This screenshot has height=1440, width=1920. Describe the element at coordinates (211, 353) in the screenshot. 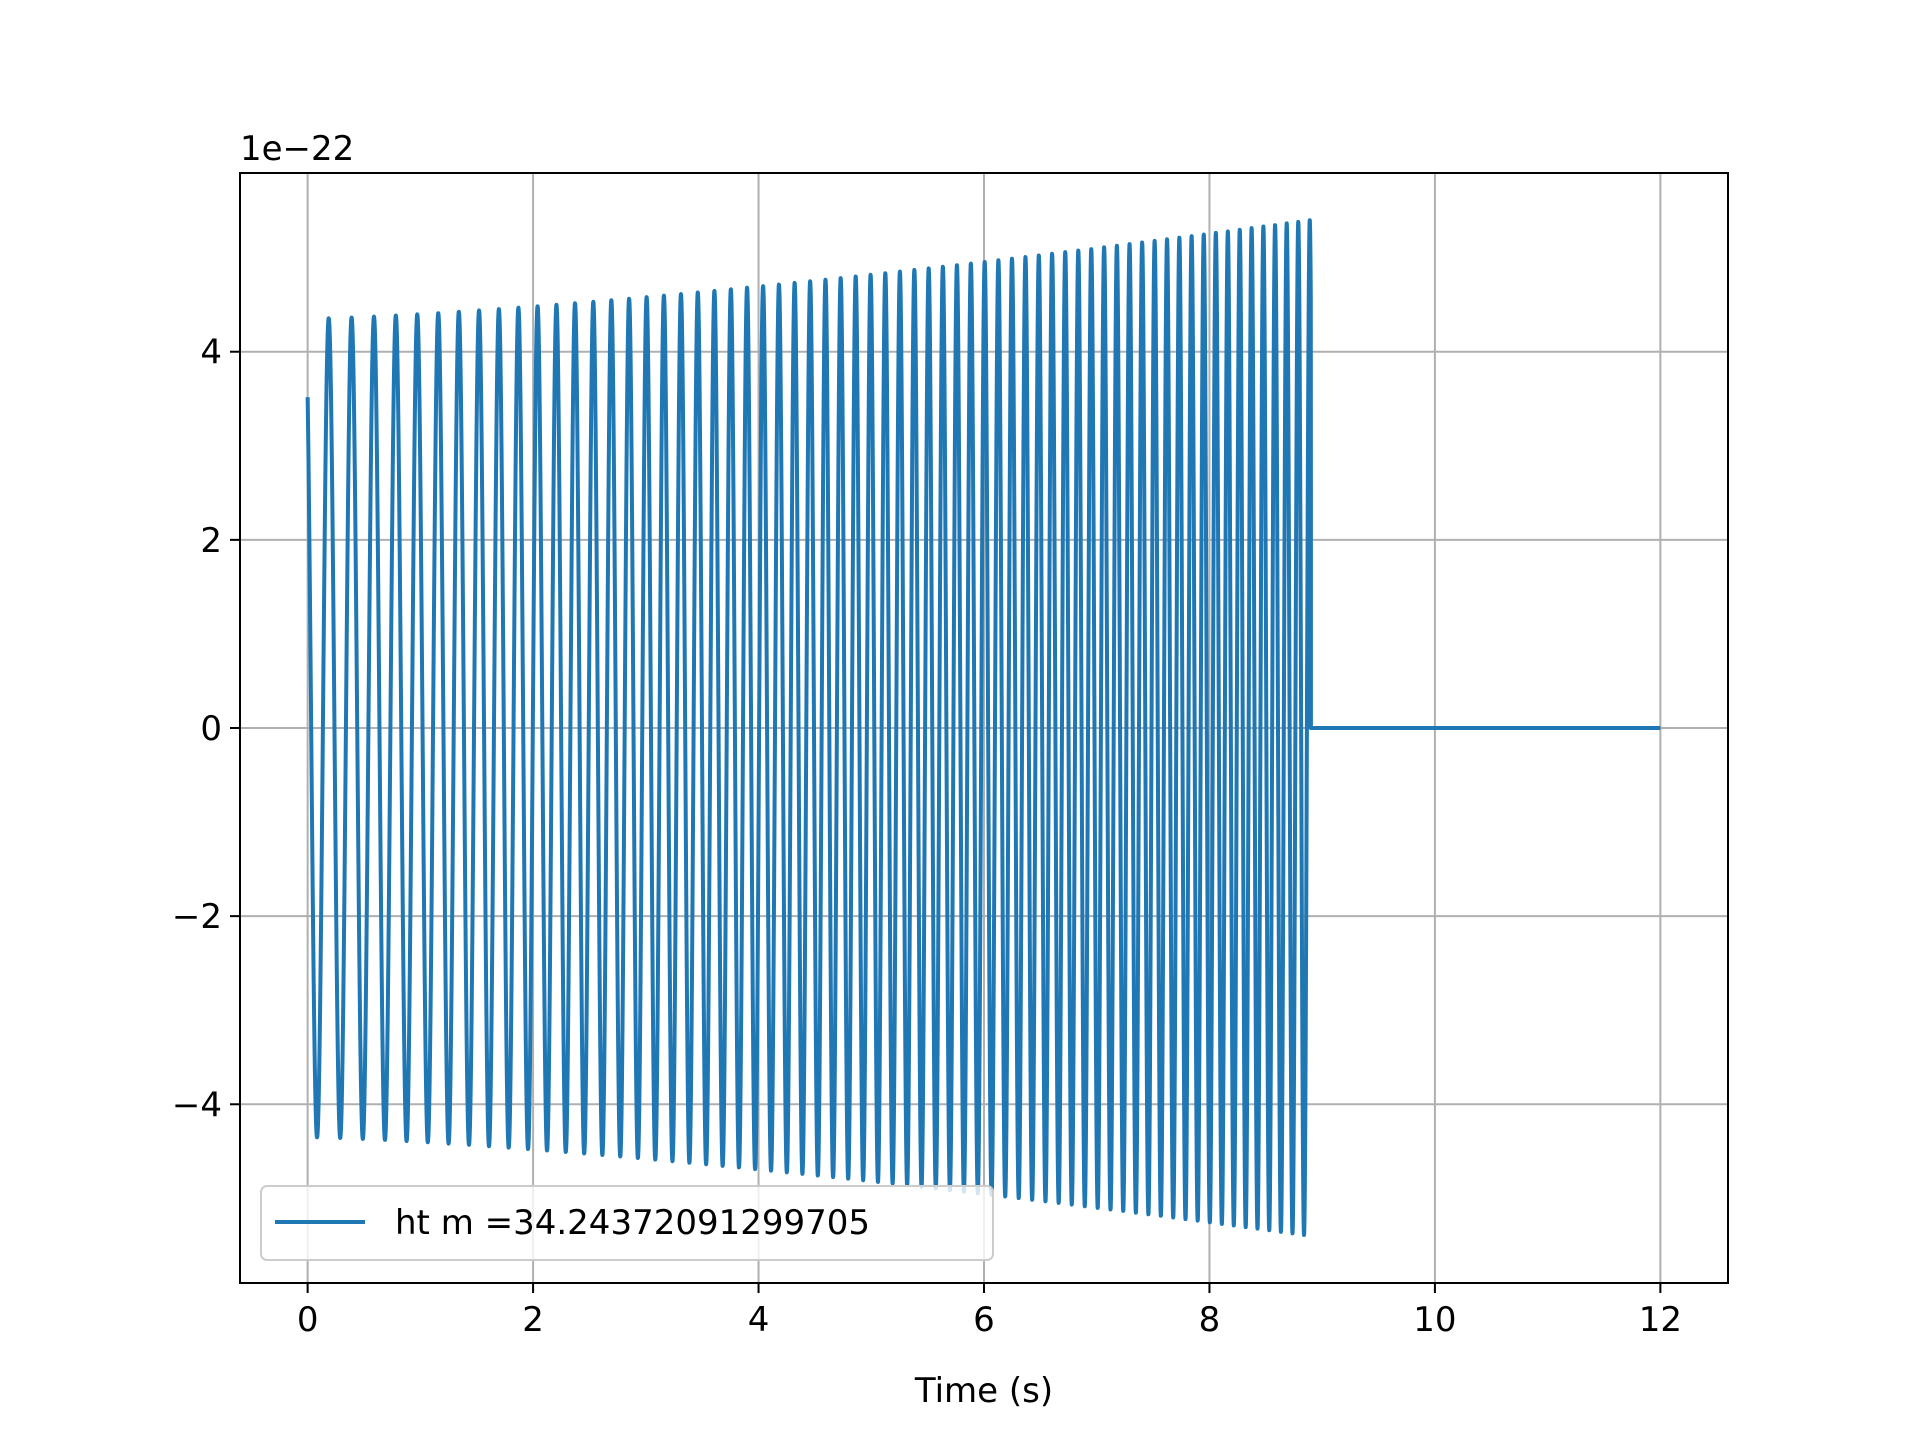

I see `y-tick-label: 4` at that location.